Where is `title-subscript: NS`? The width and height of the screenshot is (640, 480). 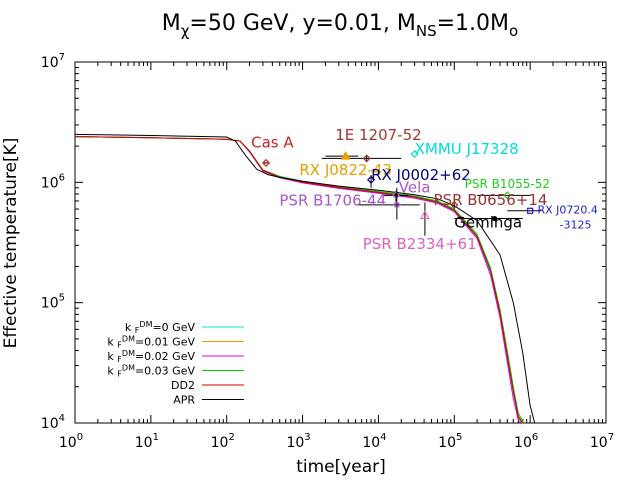
title-subscript: NS is located at coordinates (426, 31).